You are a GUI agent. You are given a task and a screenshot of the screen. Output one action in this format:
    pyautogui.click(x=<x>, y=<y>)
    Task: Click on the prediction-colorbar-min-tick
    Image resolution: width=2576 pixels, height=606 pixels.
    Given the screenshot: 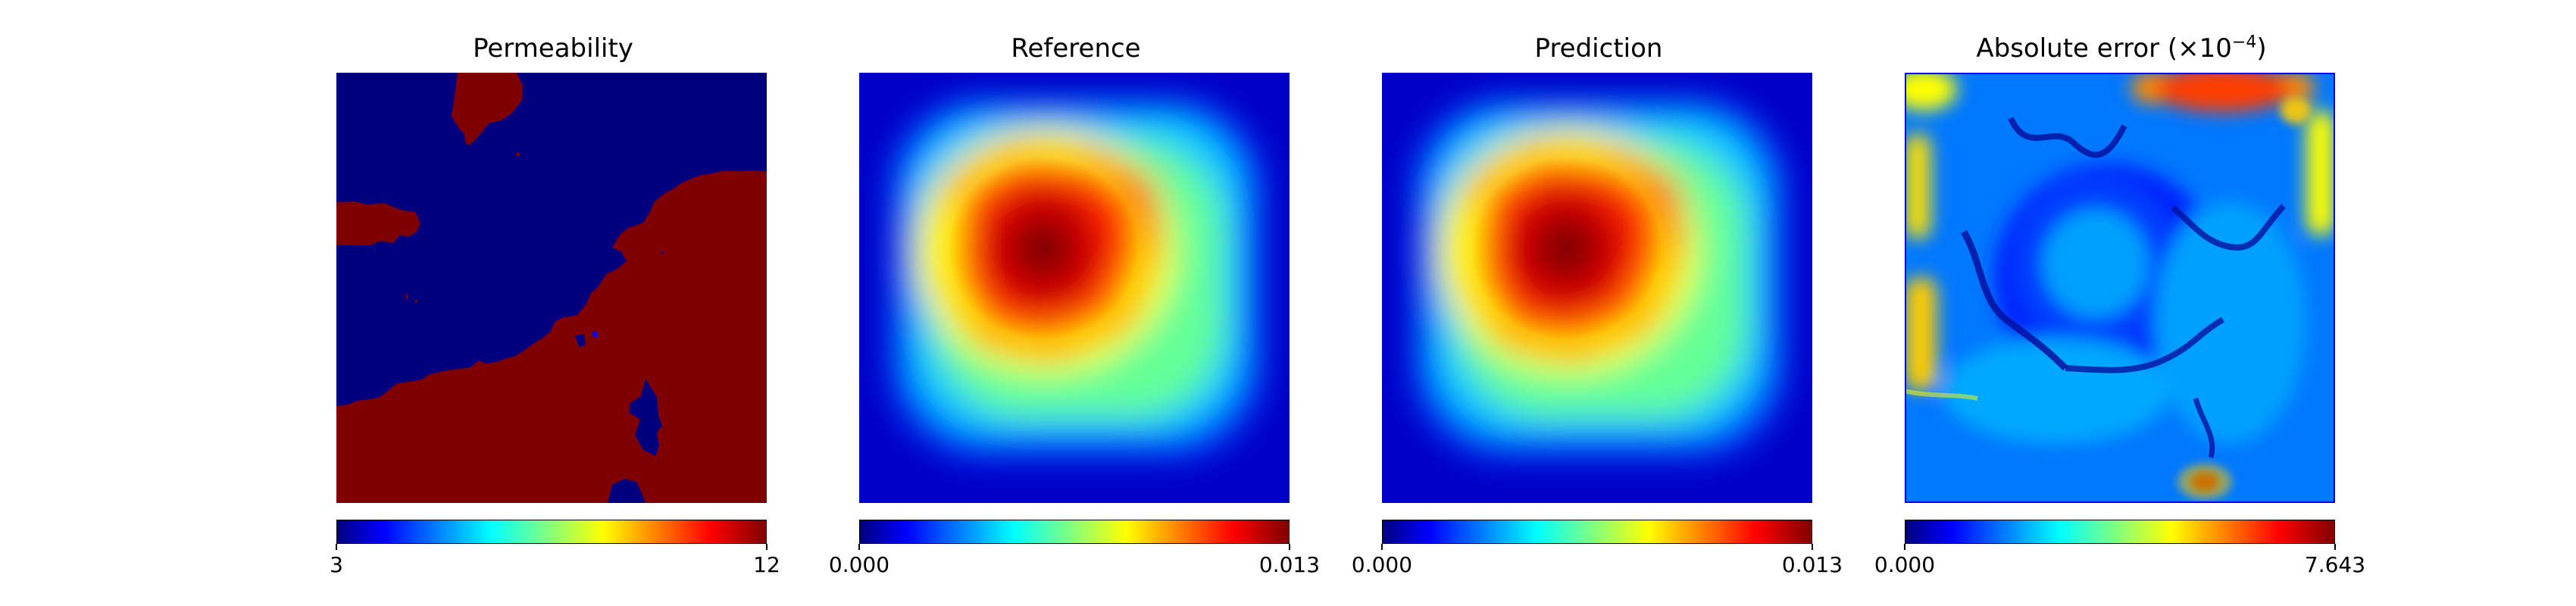 What is the action you would take?
    pyautogui.click(x=1382, y=547)
    